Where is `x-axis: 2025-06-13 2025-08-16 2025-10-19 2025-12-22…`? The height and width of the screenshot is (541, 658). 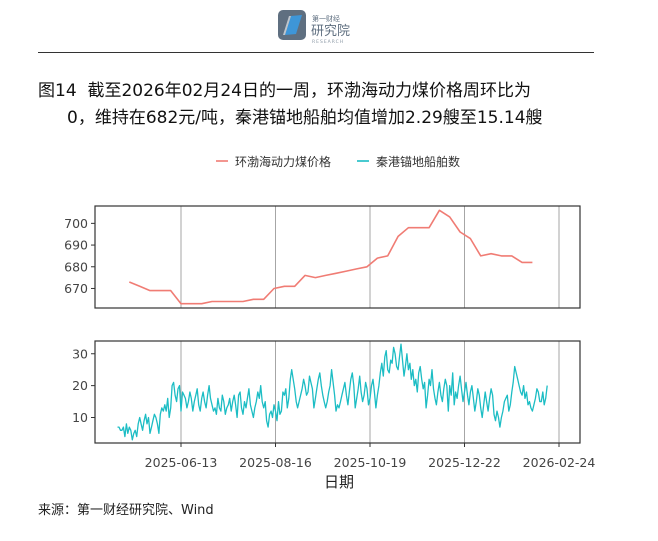 x-axis: 2025-06-13 2025-08-16 2025-10-19 2025-12-22… is located at coordinates (370, 456).